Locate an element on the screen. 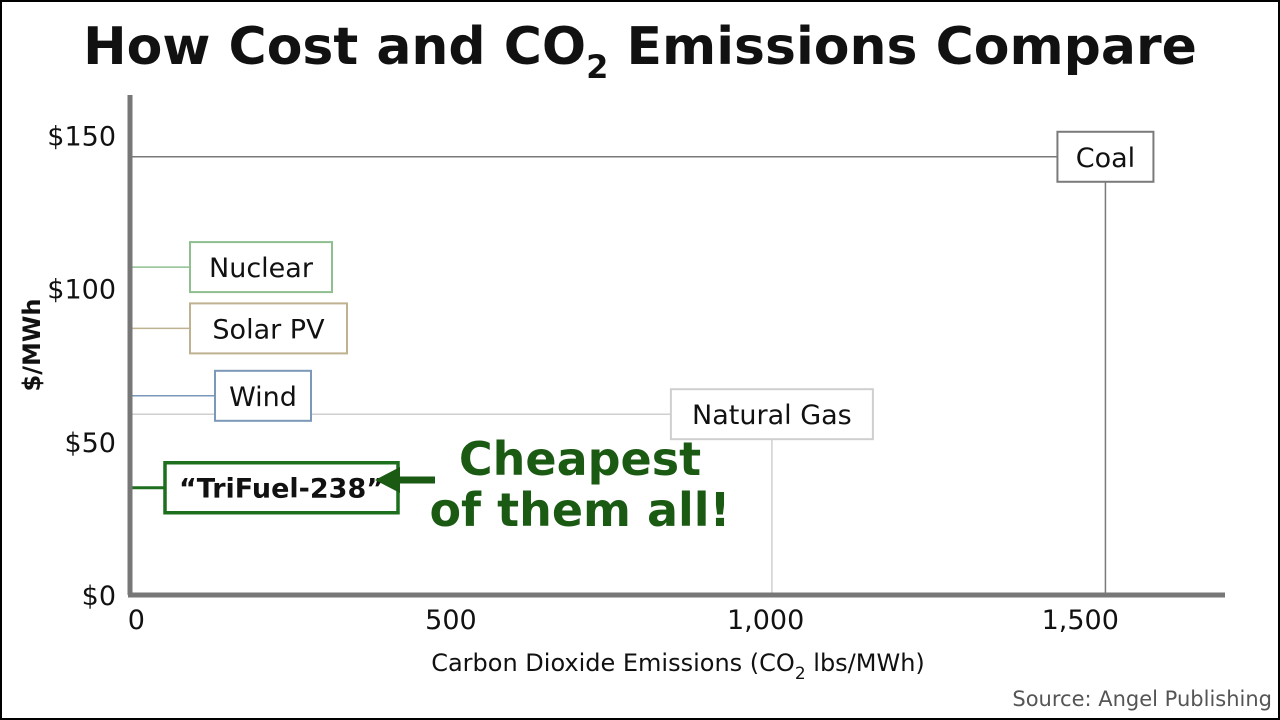 This screenshot has height=720, width=1280. x-axis-label: Carbon Dioxide Emissions (CO2 lbs/MWh) is located at coordinates (678, 666).